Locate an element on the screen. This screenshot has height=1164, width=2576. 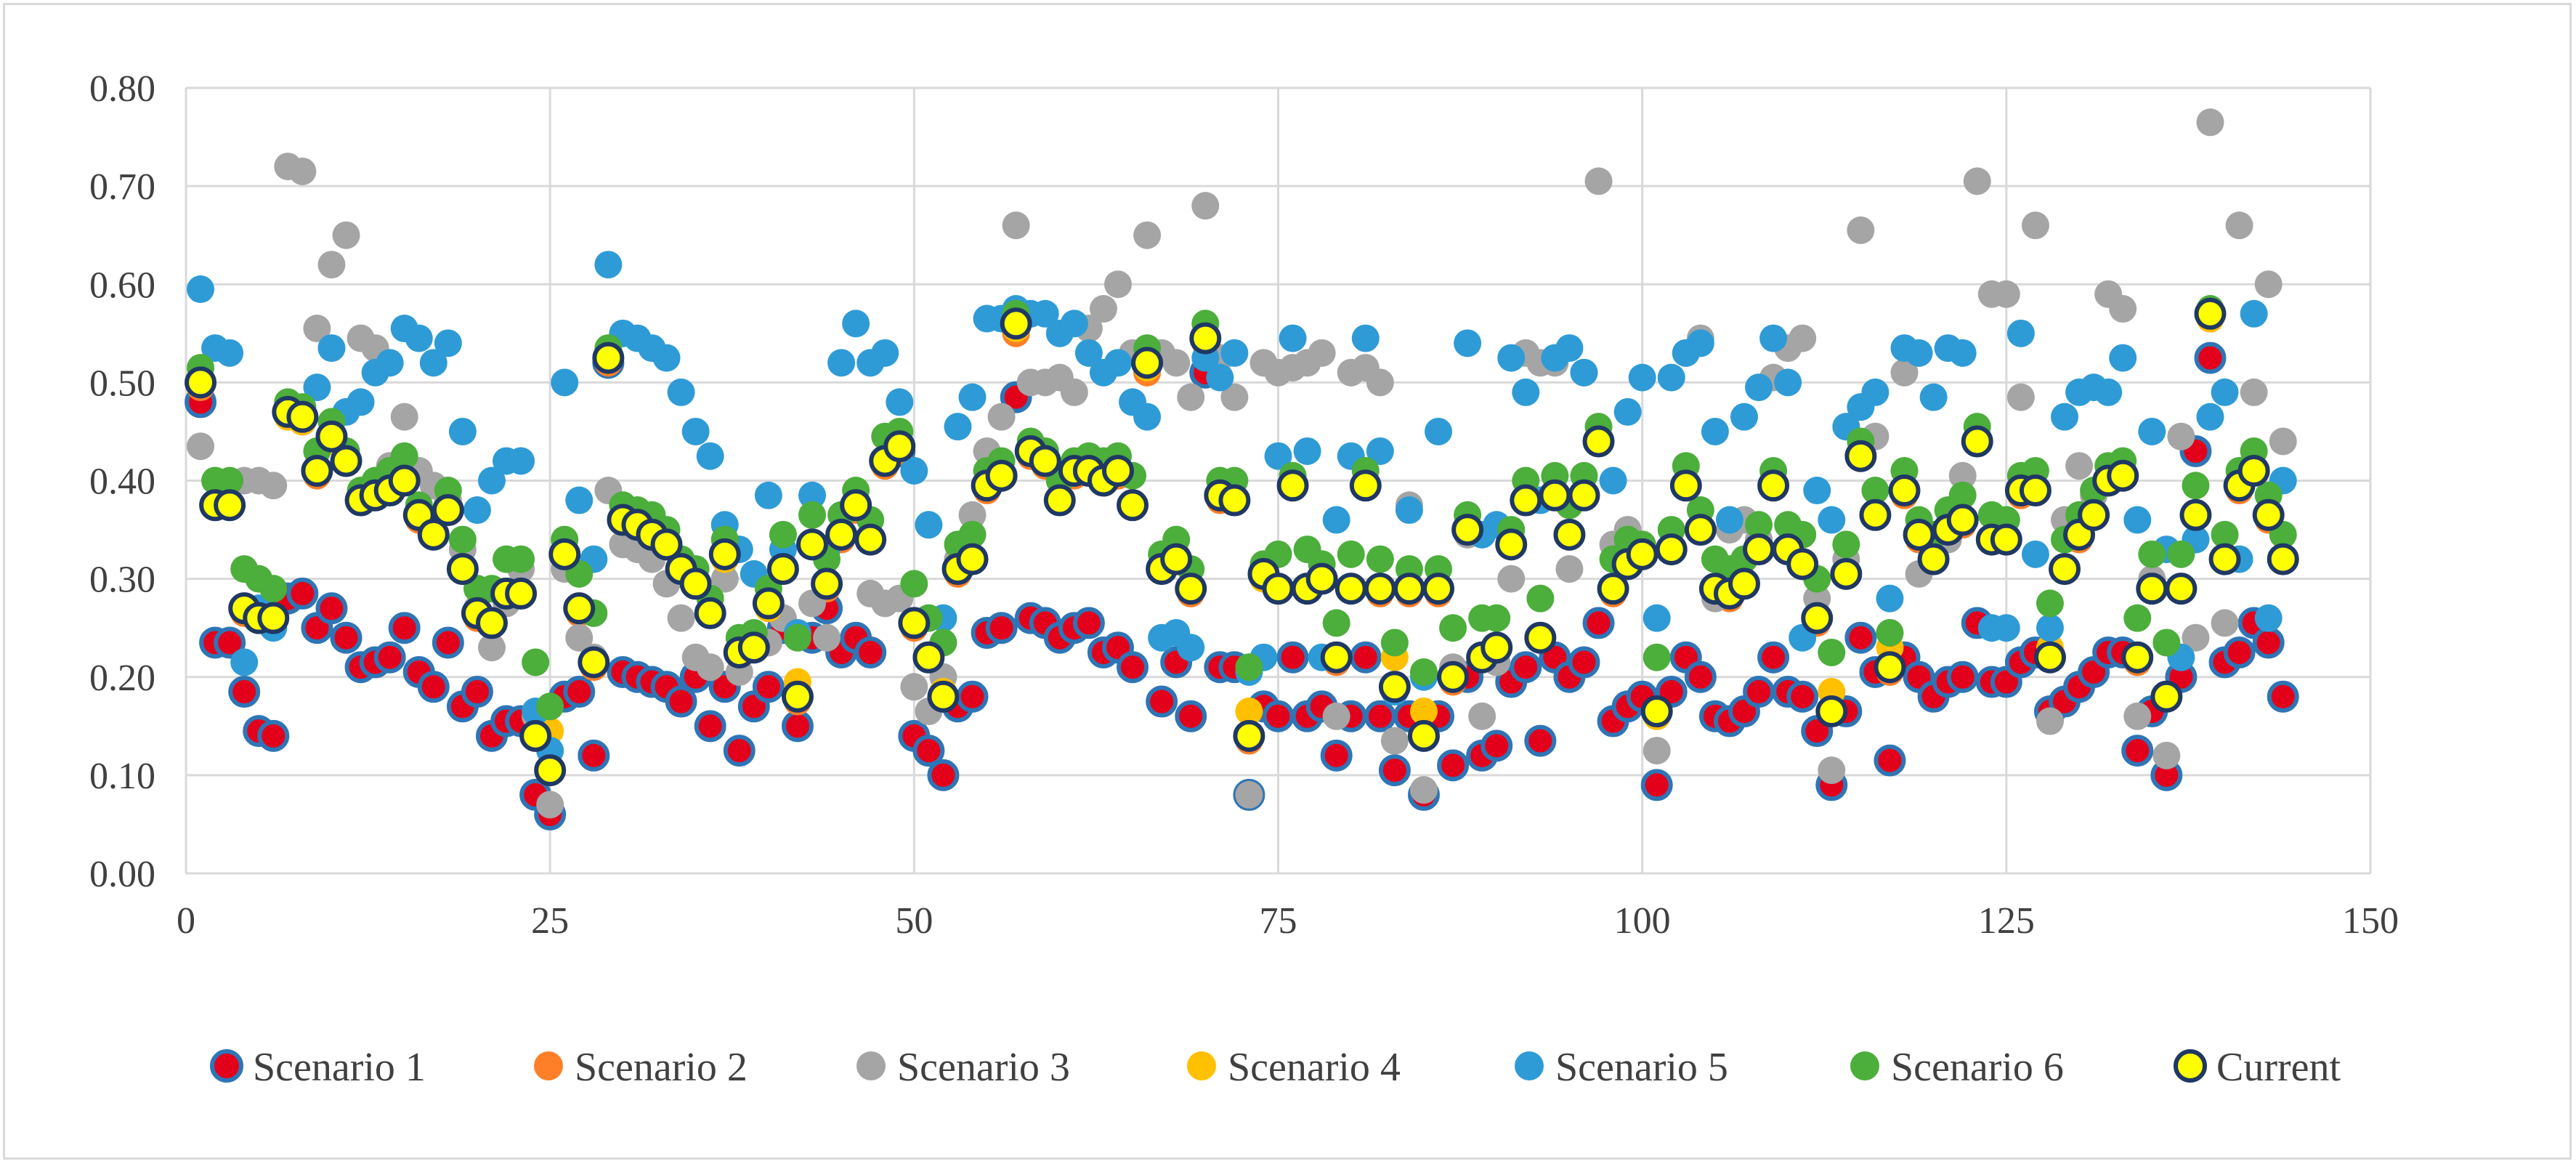
y-tick-label: 0.40 is located at coordinates (122, 482).